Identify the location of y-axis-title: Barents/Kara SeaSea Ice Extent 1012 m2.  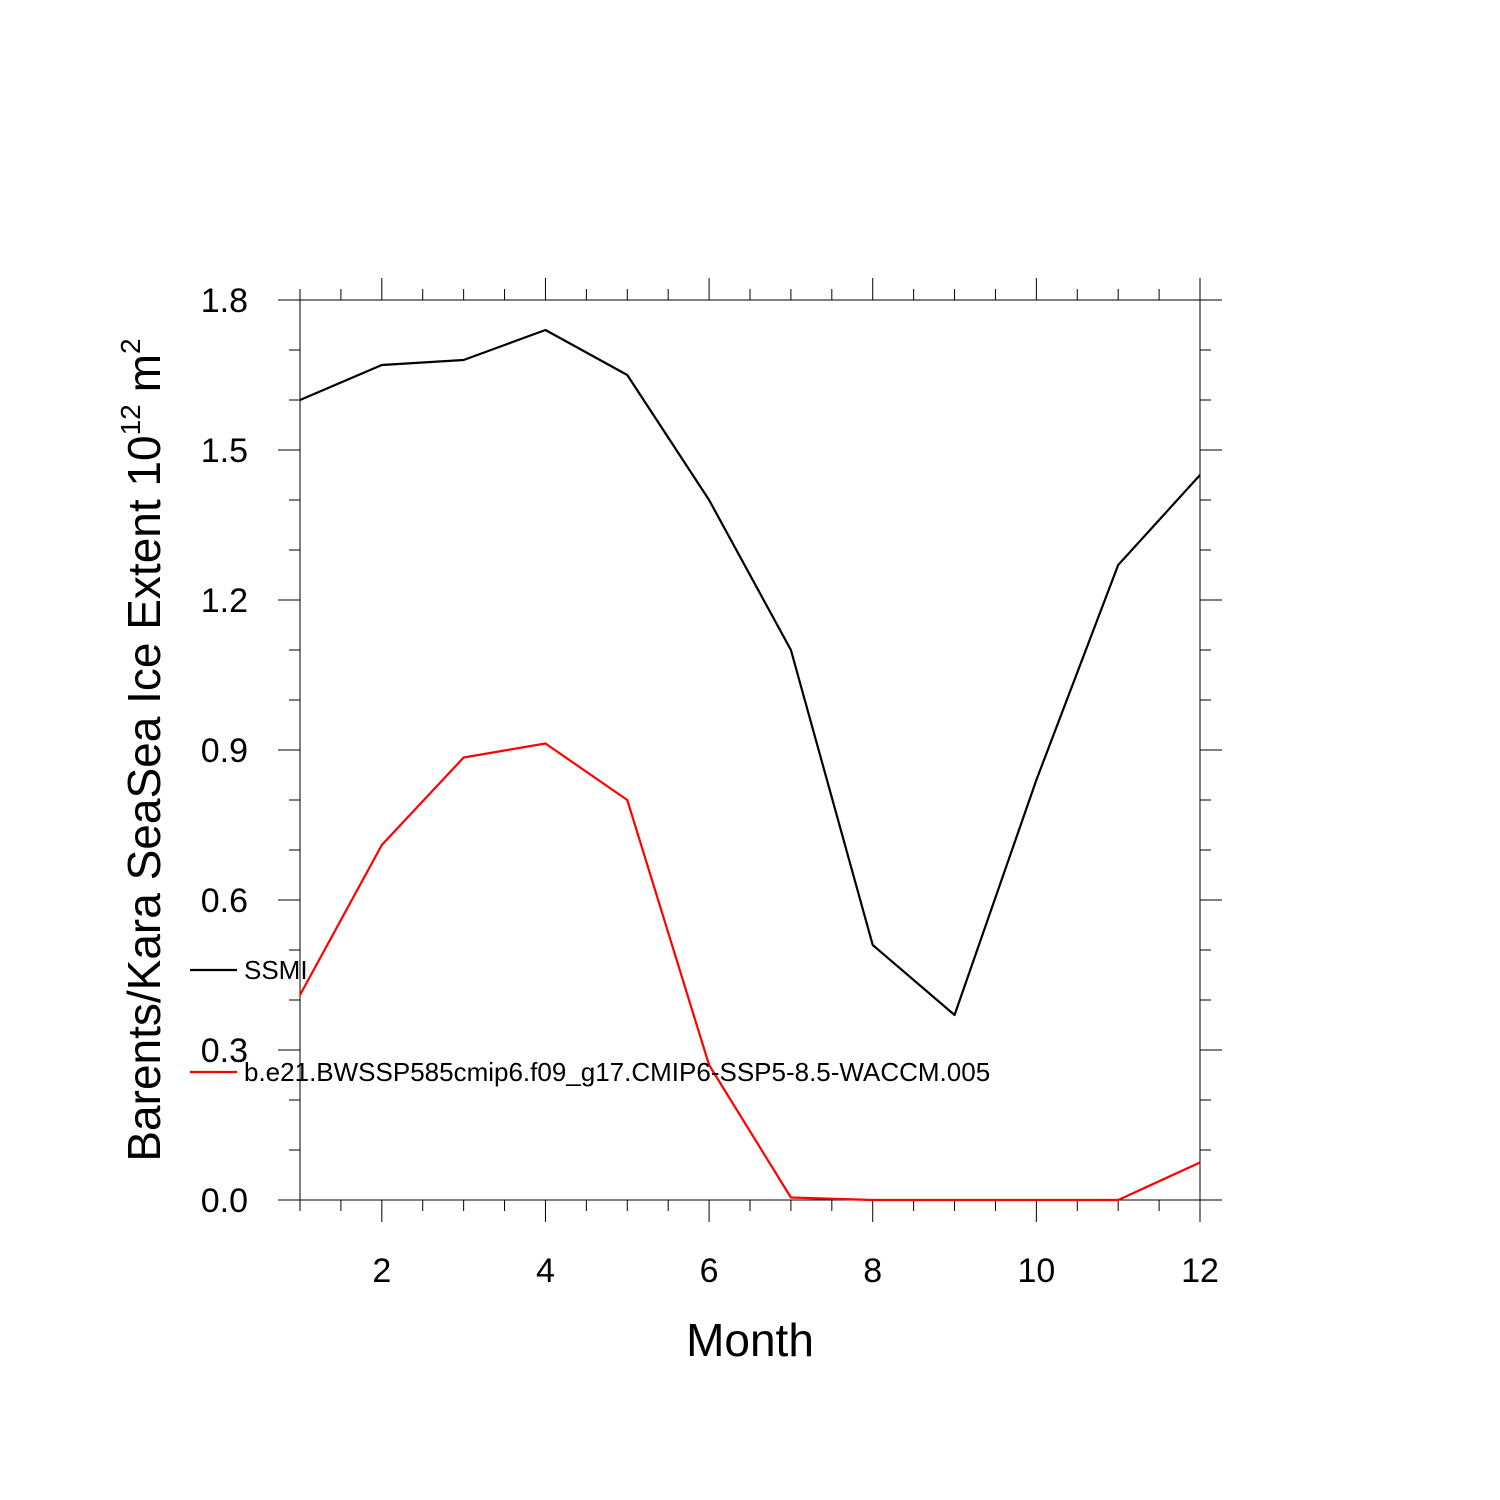
(142, 749).